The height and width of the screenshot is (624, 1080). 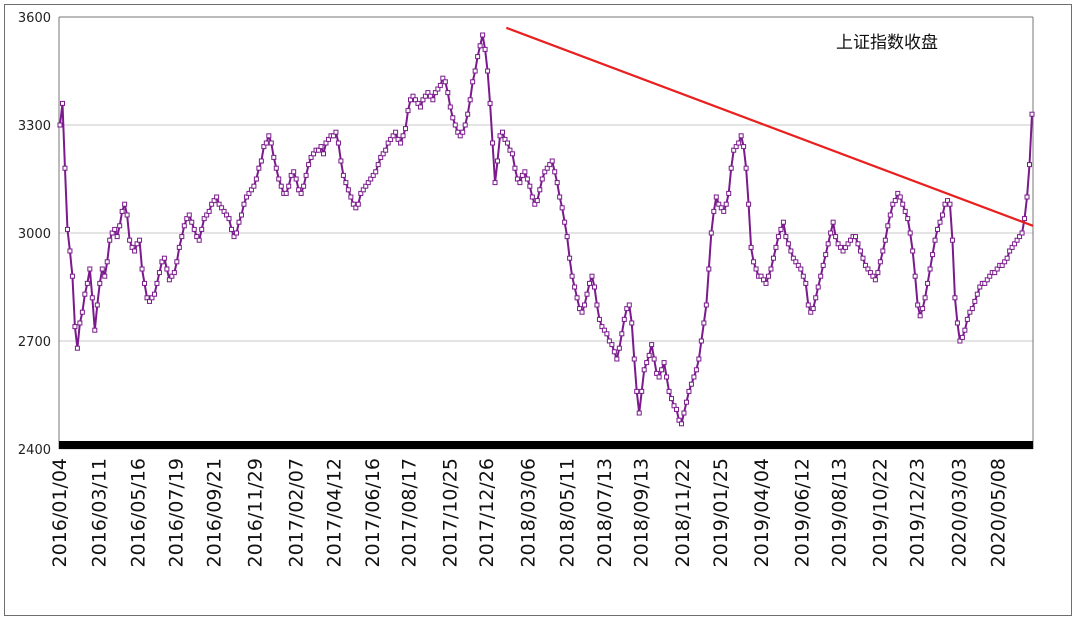 I want to click on y-tick-label-3600: 3600, so click(x=34, y=18).